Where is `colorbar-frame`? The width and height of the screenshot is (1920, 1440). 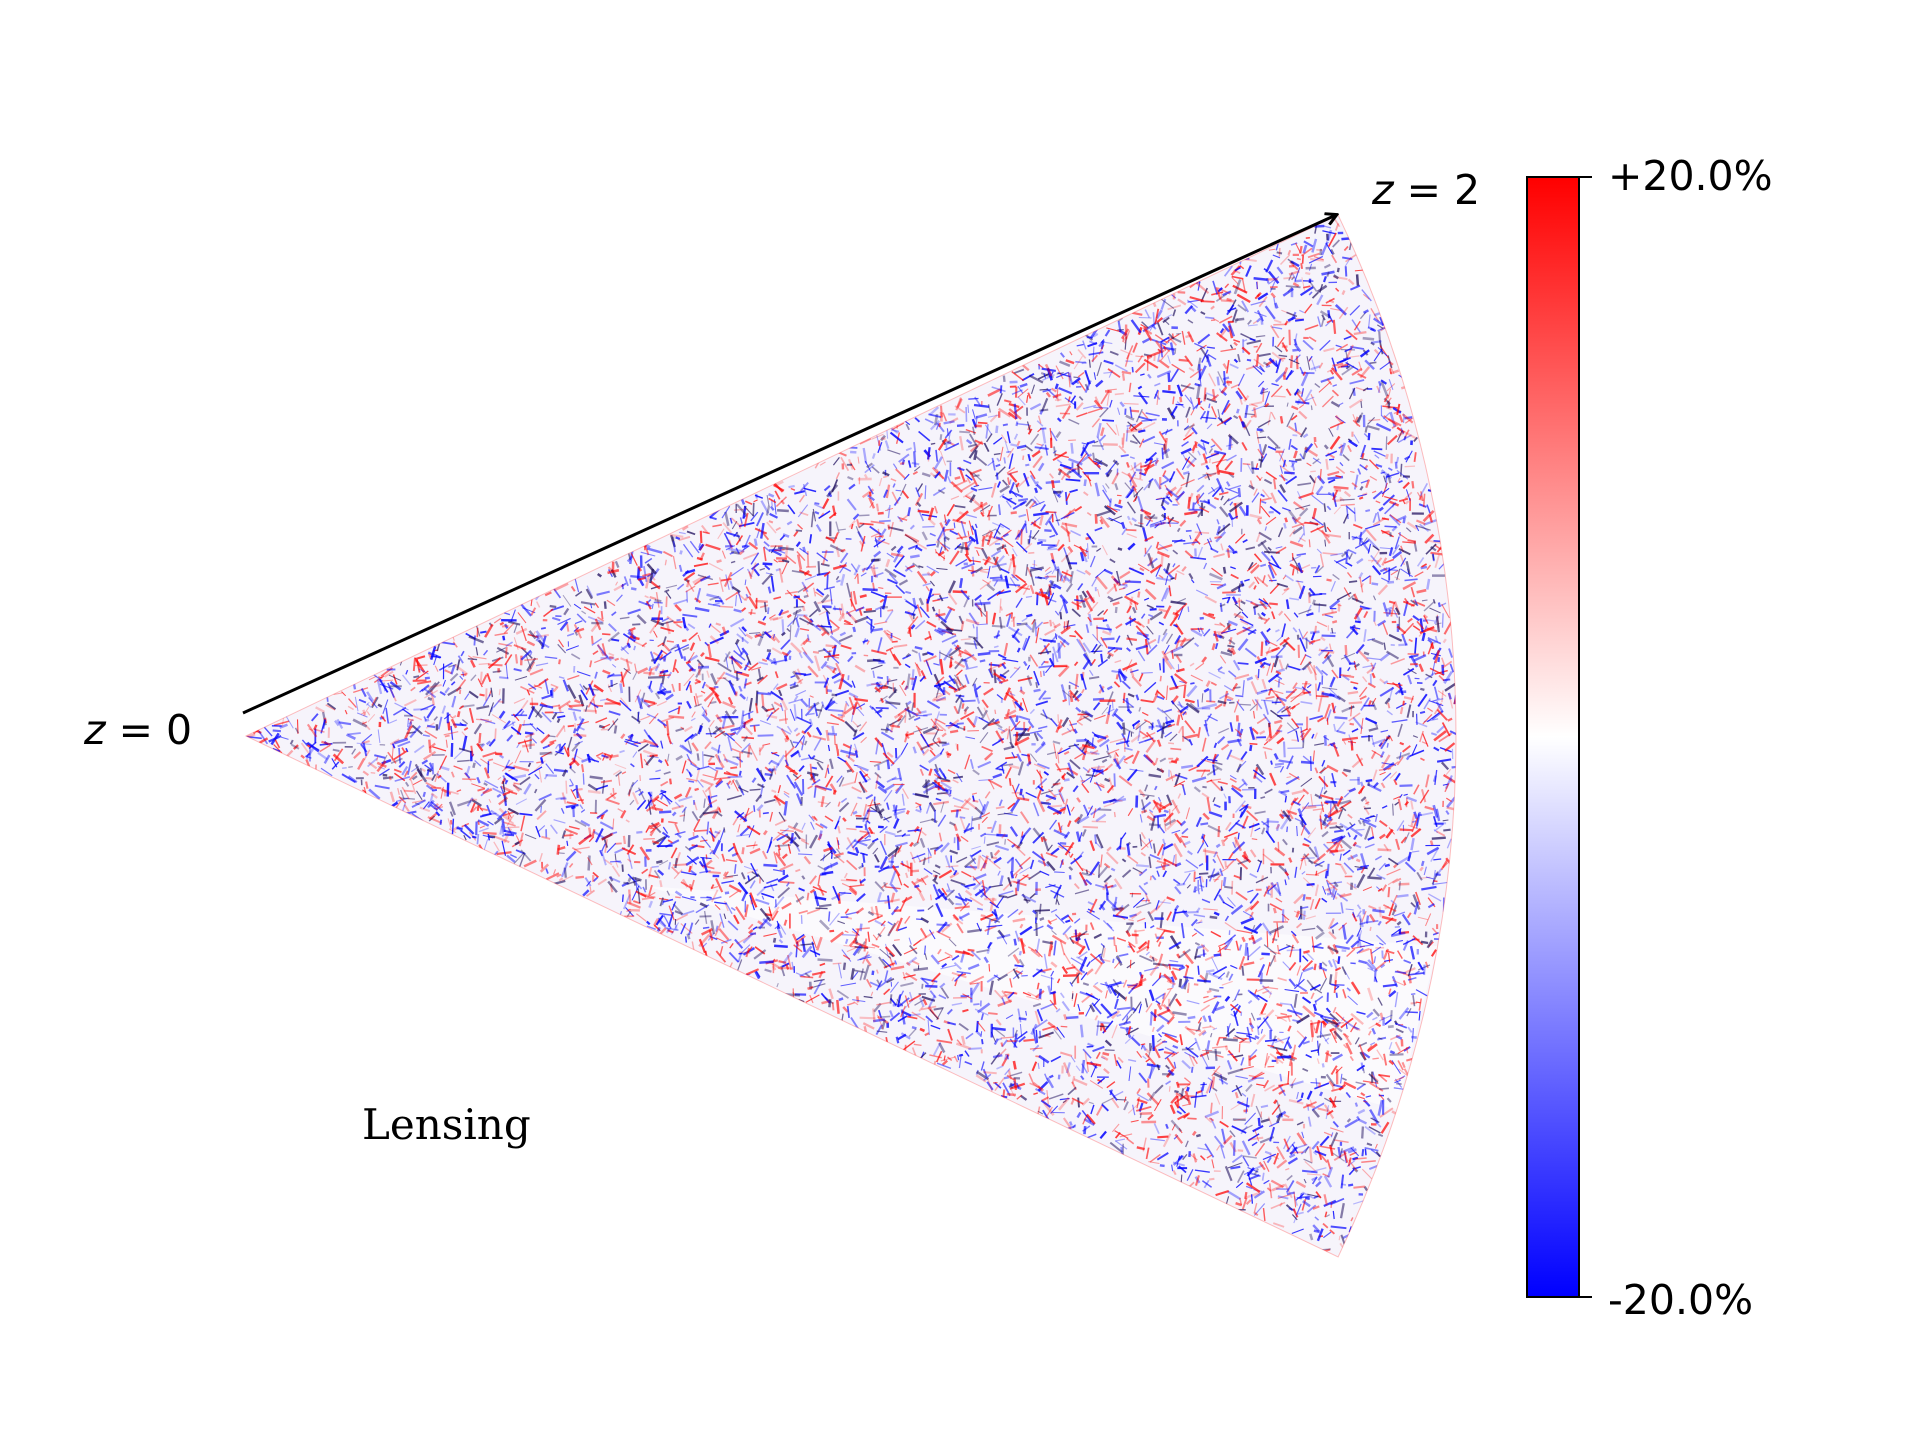 colorbar-frame is located at coordinates (1553, 737).